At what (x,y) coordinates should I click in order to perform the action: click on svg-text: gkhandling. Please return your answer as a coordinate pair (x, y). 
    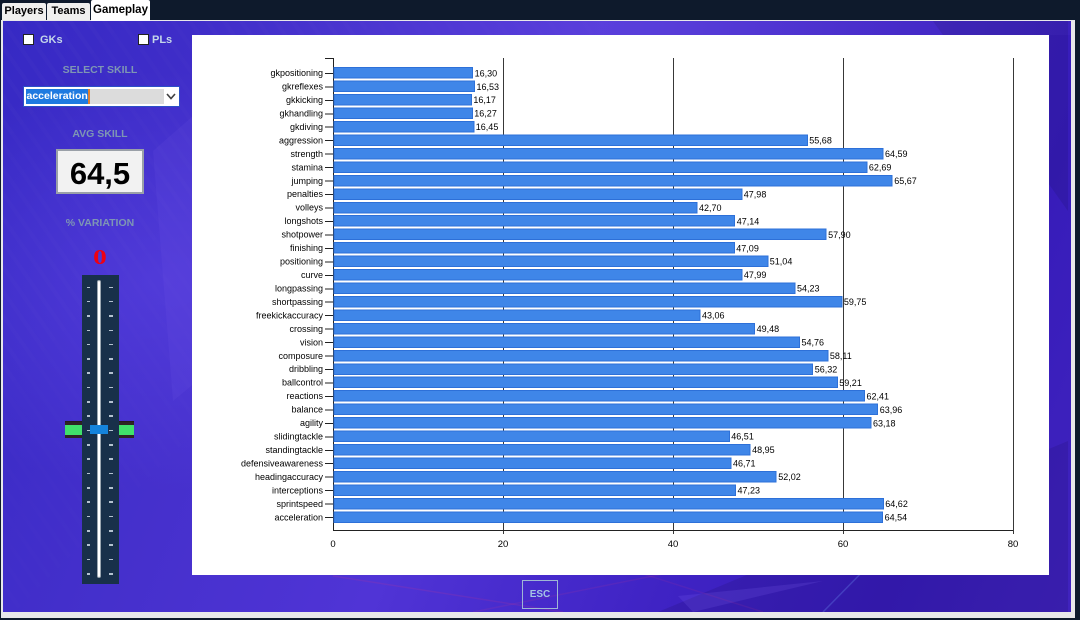
    Looking at the image, I should click on (301, 113).